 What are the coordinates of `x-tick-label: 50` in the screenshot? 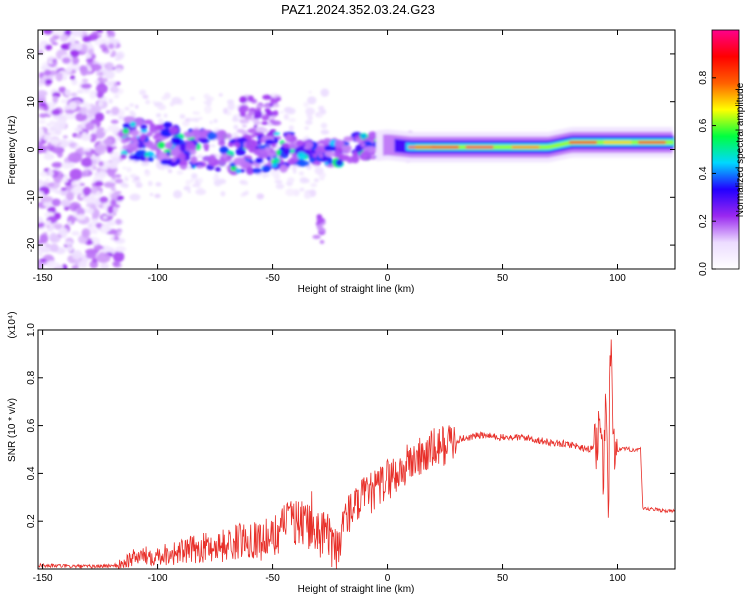 It's located at (503, 578).